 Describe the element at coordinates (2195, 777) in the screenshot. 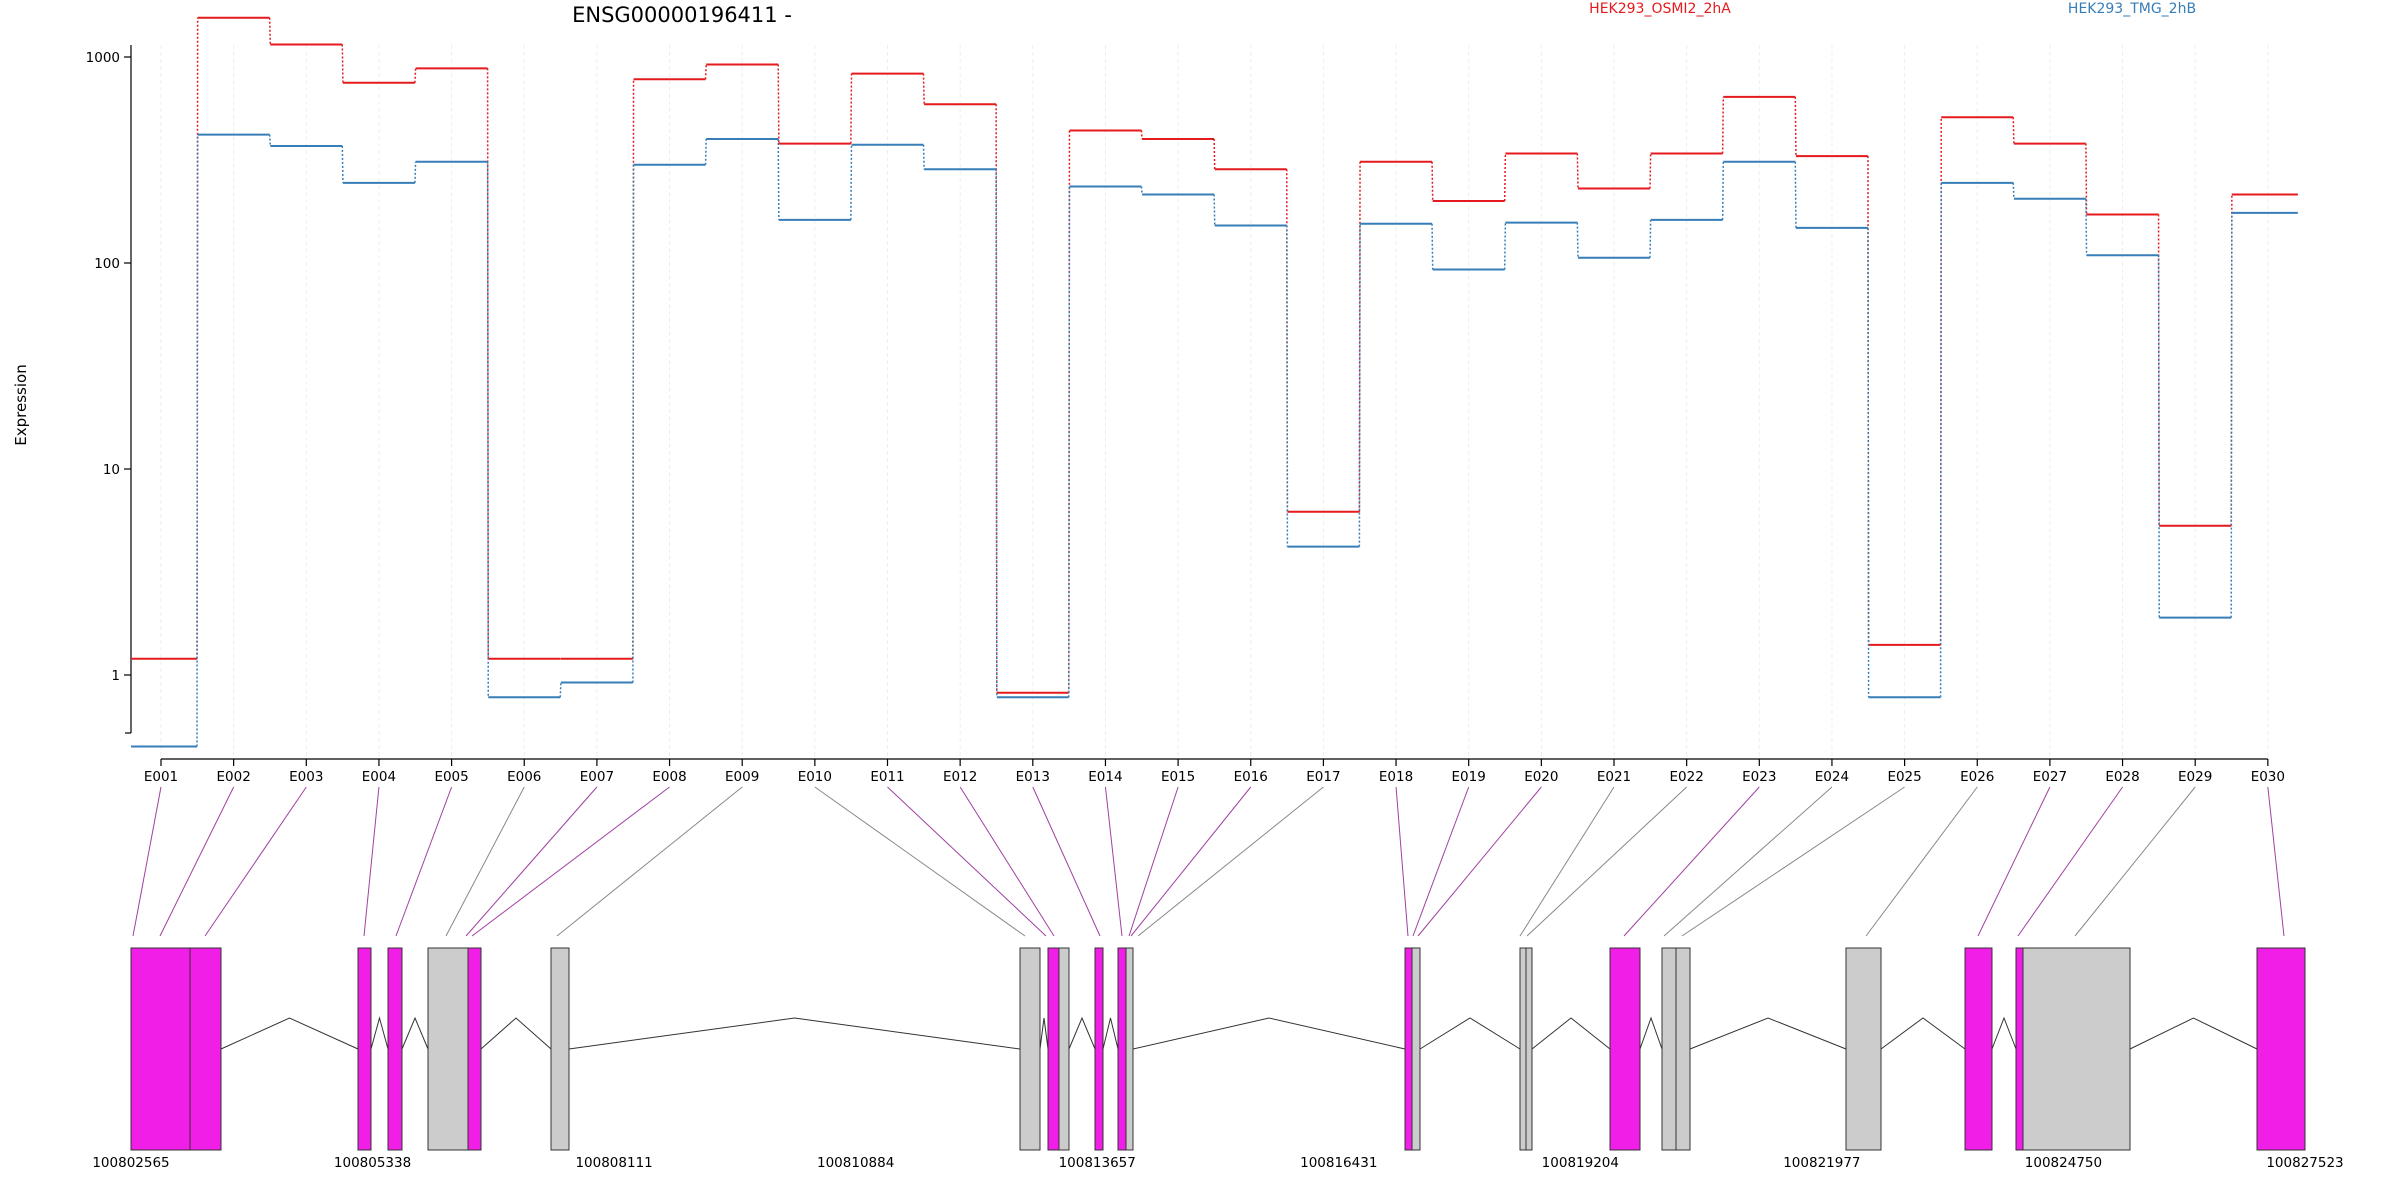

I see `x-tick-label: E029` at that location.